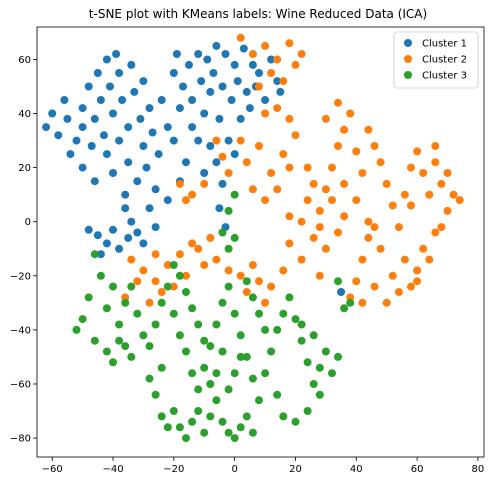  I want to click on x-axis: −60 −40 −20 0 20 40 60 80, so click(263, 466).